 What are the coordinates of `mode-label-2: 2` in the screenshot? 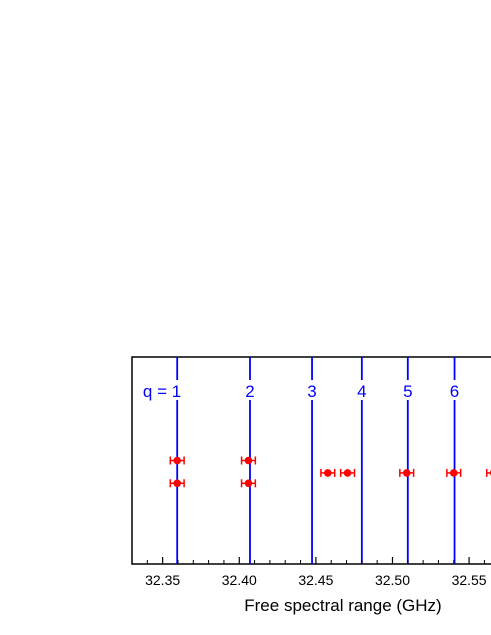 It's located at (249, 391).